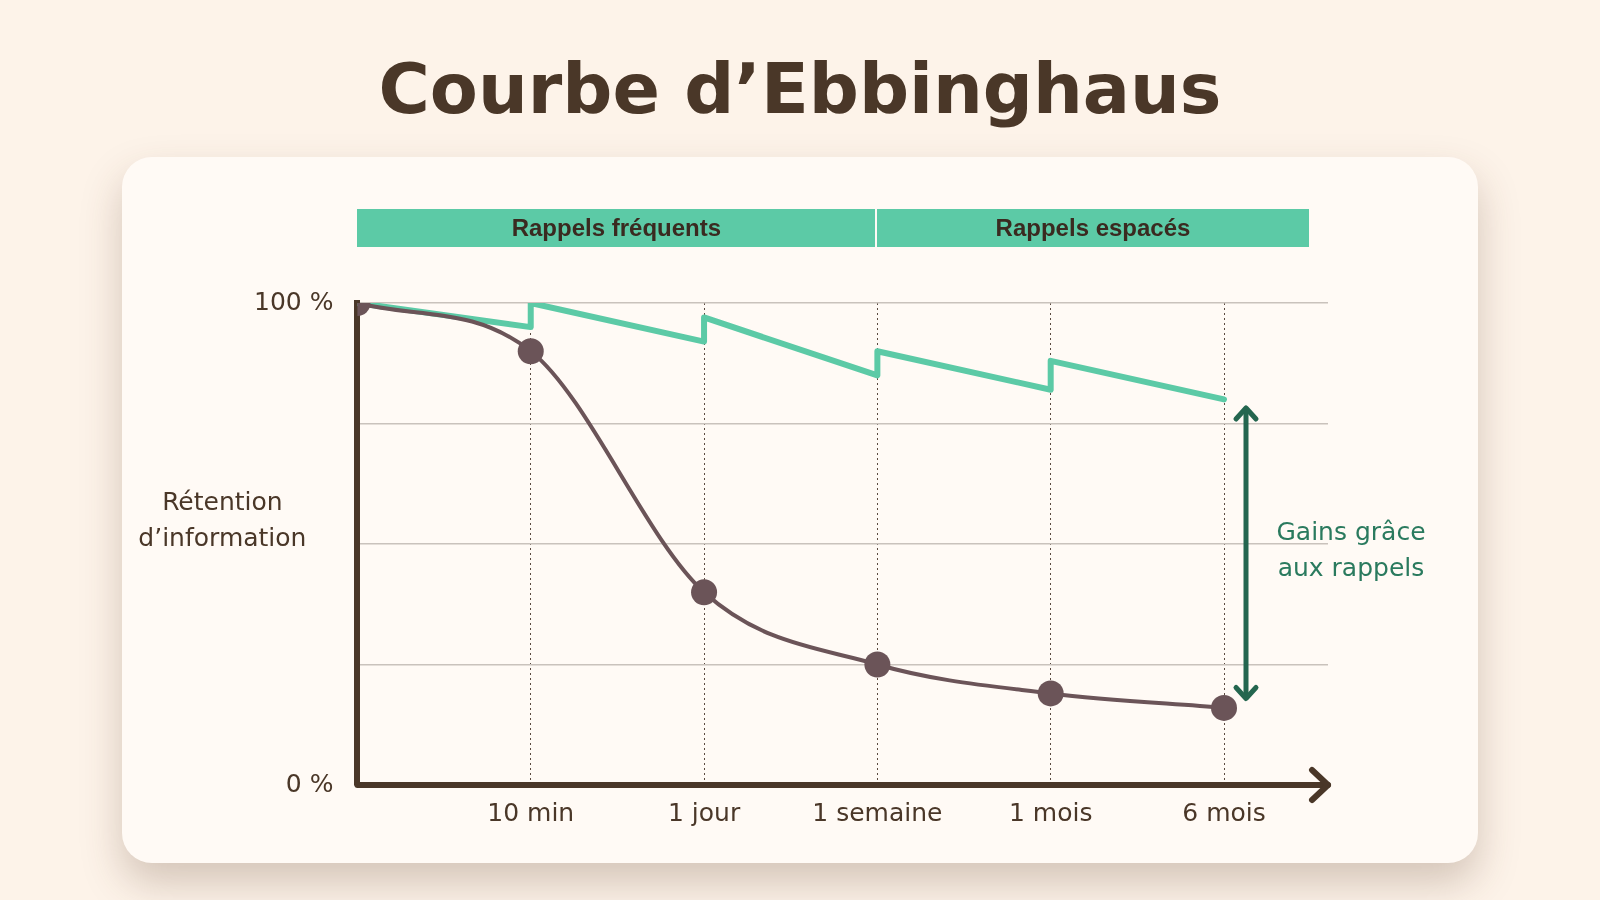  Describe the element at coordinates (1351, 549) in the screenshot. I see `annotation: Gains grâce aux rappels` at that location.